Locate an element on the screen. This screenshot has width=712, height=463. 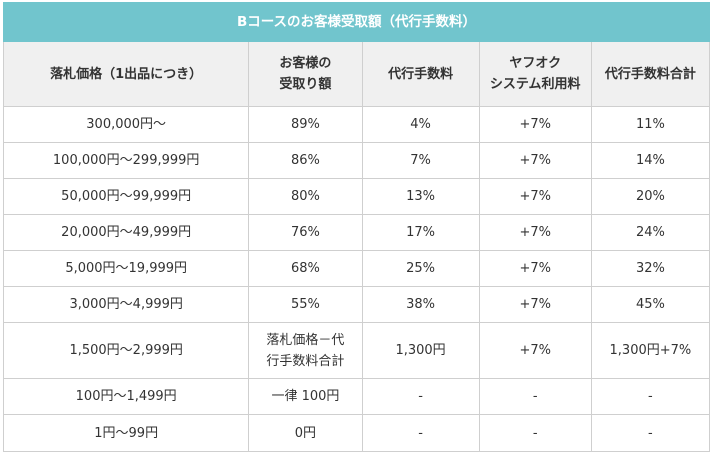
table-row: 100円〜1,499円 一律 100円 - - - is located at coordinates (356, 396).